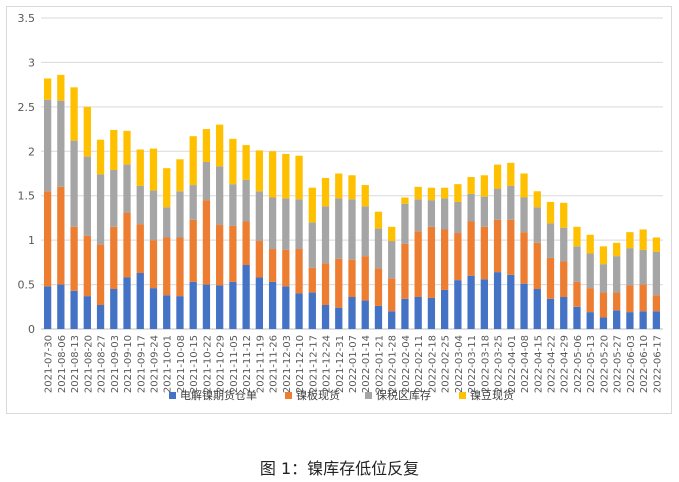 This screenshot has width=679, height=482. I want to click on x-tick-label: 2021-08-06, so click(62, 364).